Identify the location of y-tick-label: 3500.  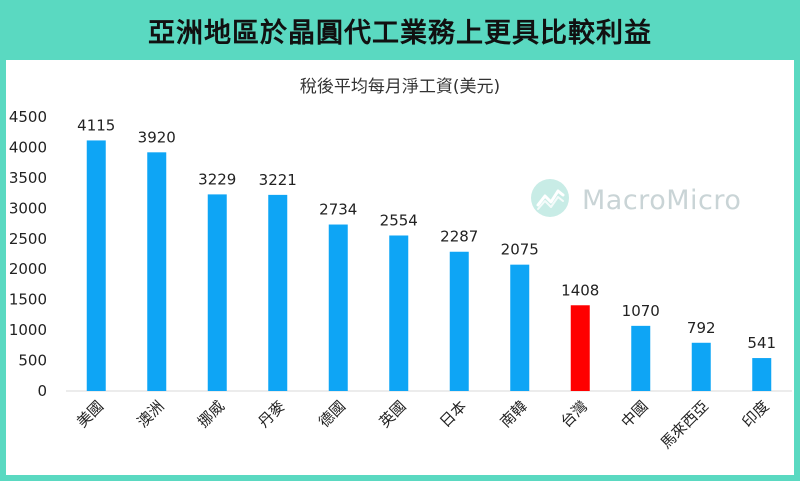
(28, 178).